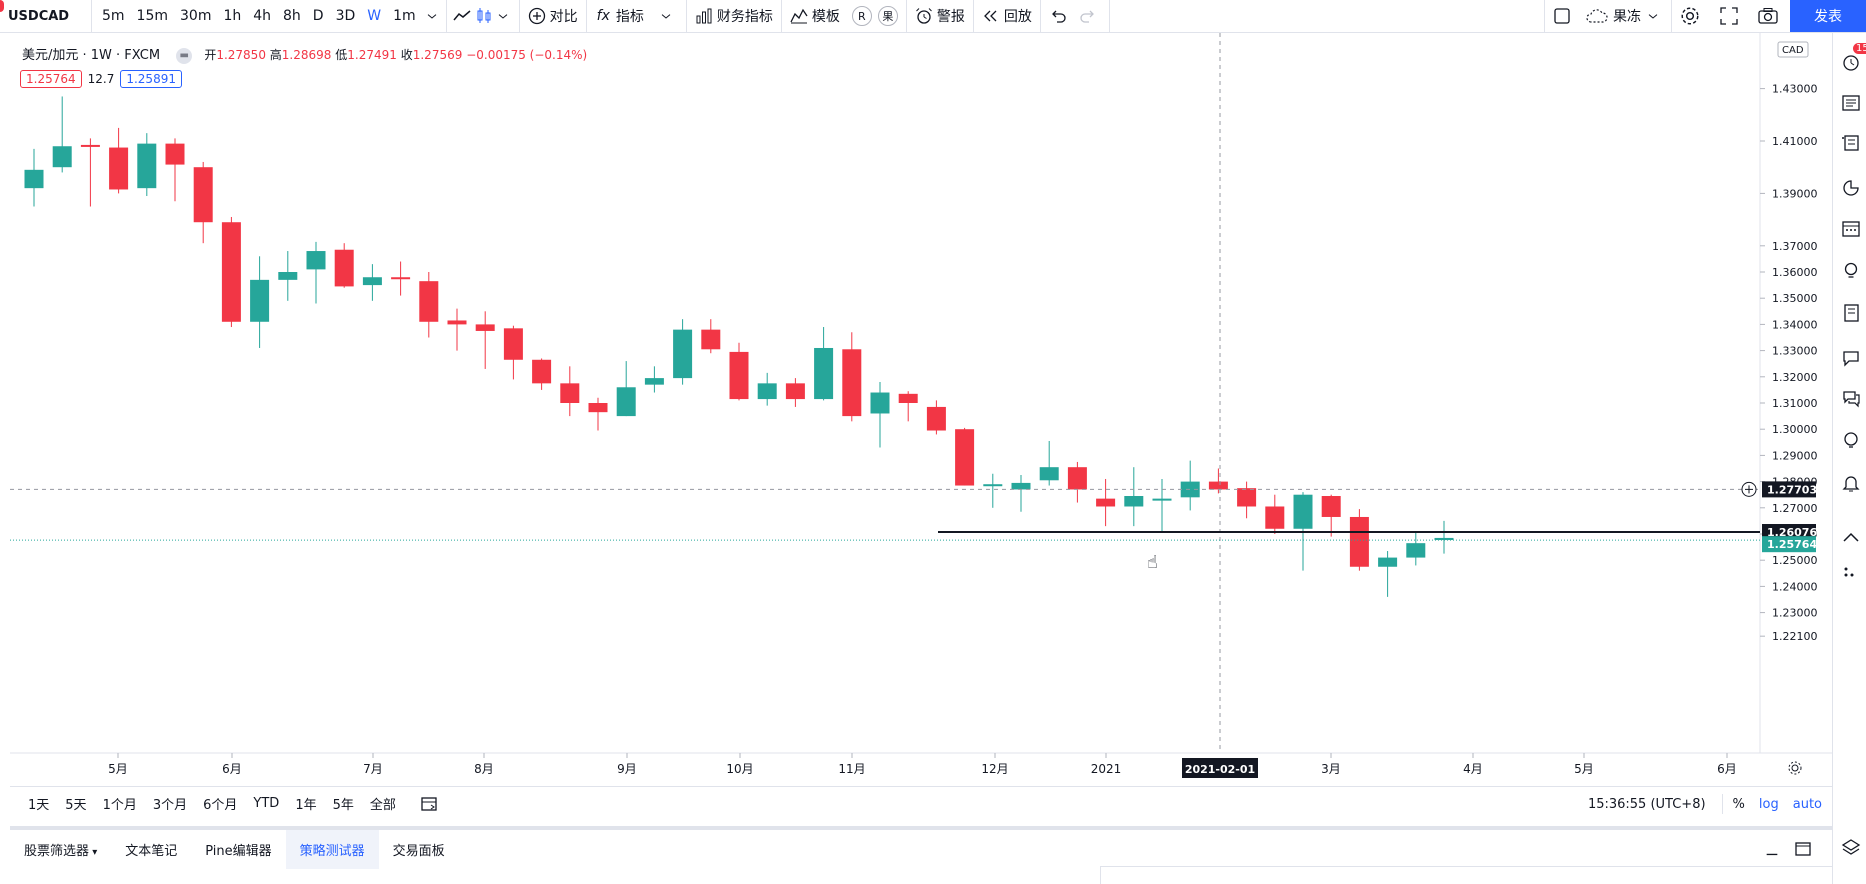 Image resolution: width=1866 pixels, height=884 pixels. Describe the element at coordinates (1646, 804) in the screenshot. I see `clock: 15:36:55 (UTC+8)` at that location.